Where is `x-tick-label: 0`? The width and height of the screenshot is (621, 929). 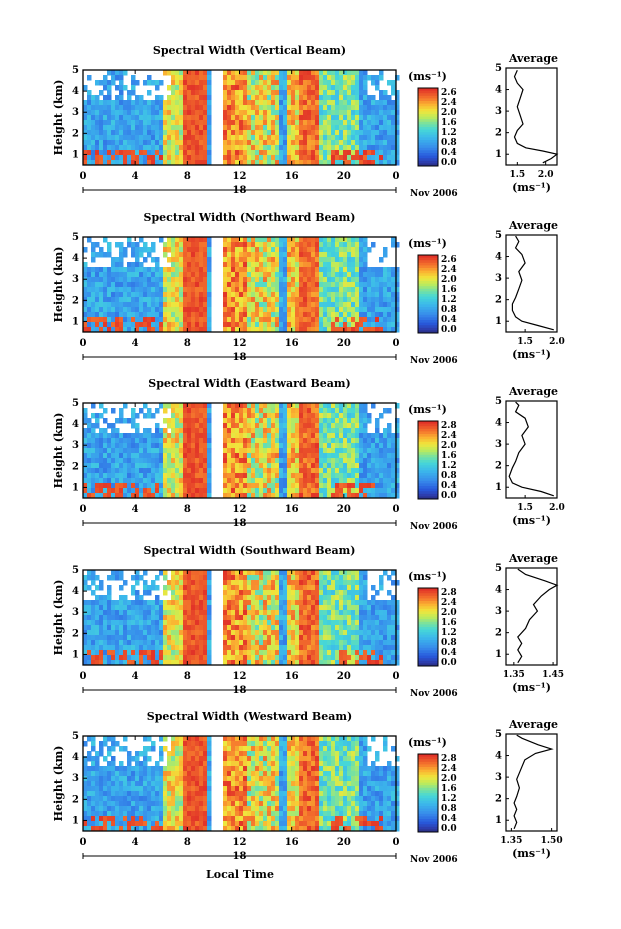 x-tick-label: 0 is located at coordinates (396, 842).